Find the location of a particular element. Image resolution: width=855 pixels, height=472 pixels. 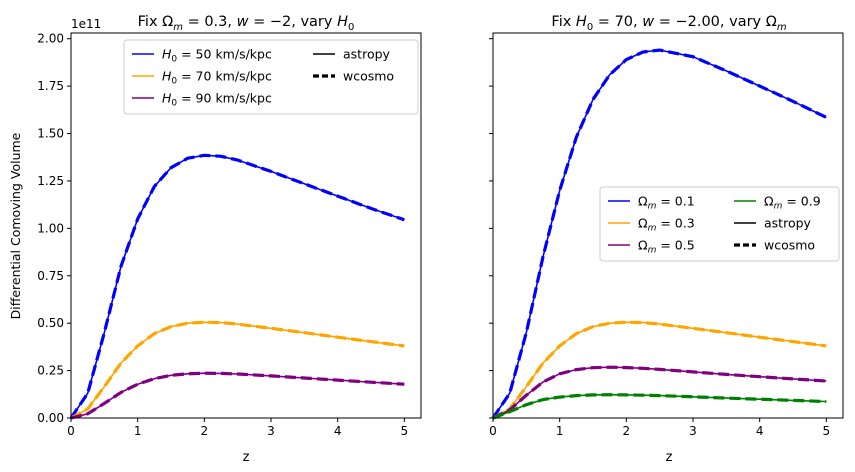

legend-label: Ωm = 0.3 is located at coordinates (666, 225).